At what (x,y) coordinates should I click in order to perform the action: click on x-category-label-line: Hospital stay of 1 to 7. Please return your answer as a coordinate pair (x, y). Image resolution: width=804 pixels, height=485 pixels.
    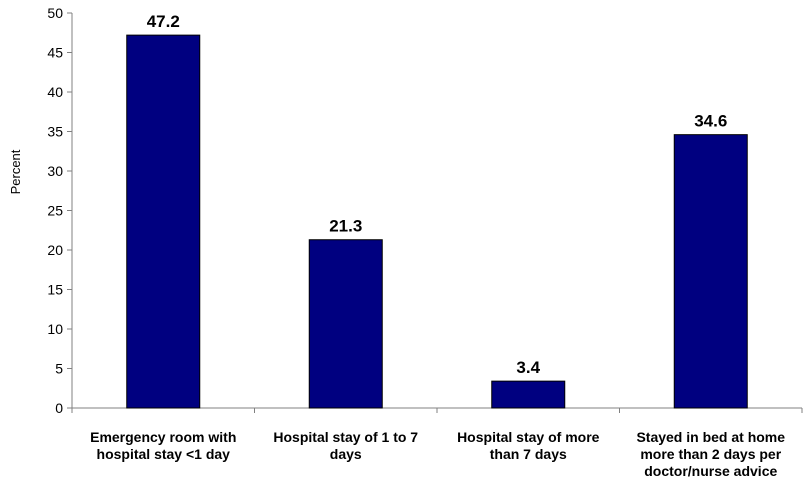
    Looking at the image, I should click on (345, 437).